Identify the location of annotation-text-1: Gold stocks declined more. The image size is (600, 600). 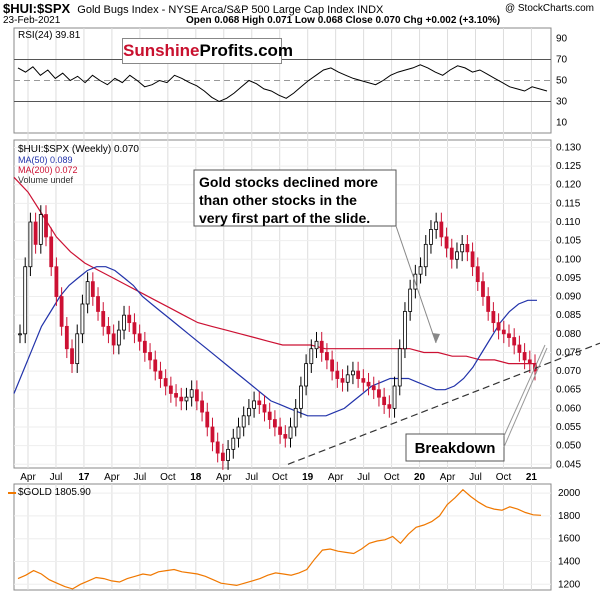
(288, 182).